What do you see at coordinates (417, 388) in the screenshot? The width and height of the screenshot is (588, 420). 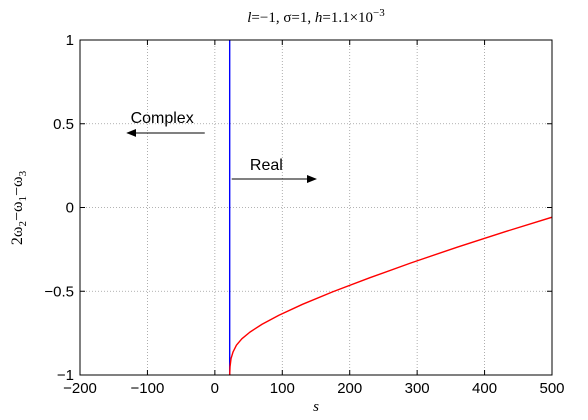 I see `x-tick-label: 300` at bounding box center [417, 388].